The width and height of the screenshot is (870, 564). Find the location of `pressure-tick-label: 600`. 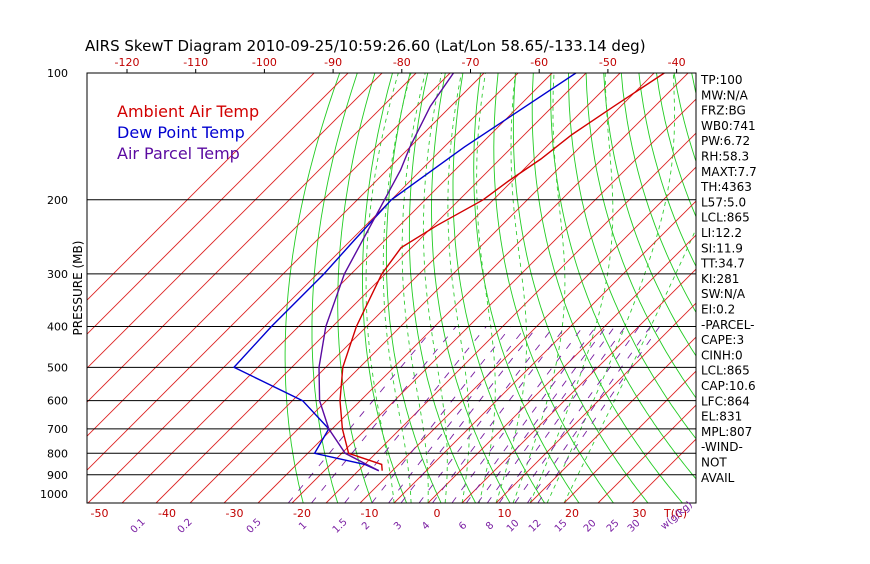

pressure-tick-label: 600 is located at coordinates (57, 401).